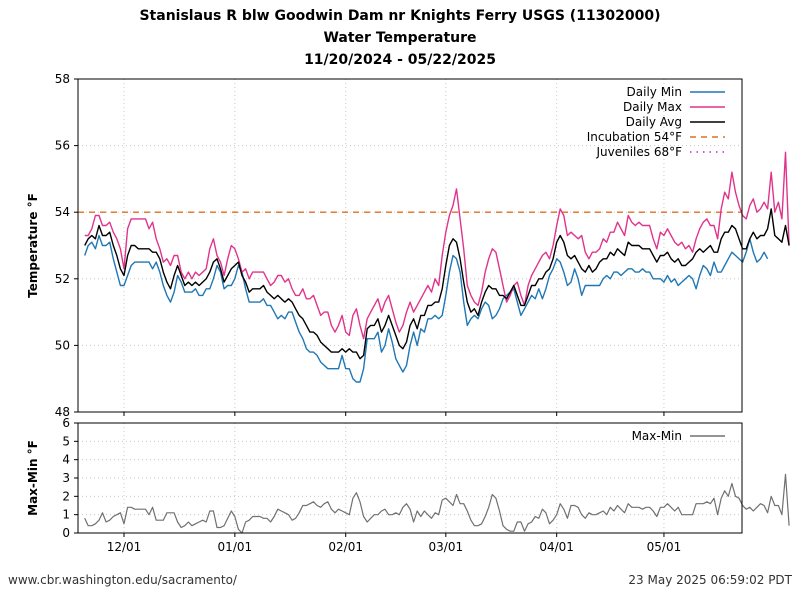 This screenshot has width=800, height=600. What do you see at coordinates (66, 441) in the screenshot?
I see `y-tick-label: 5` at bounding box center [66, 441].